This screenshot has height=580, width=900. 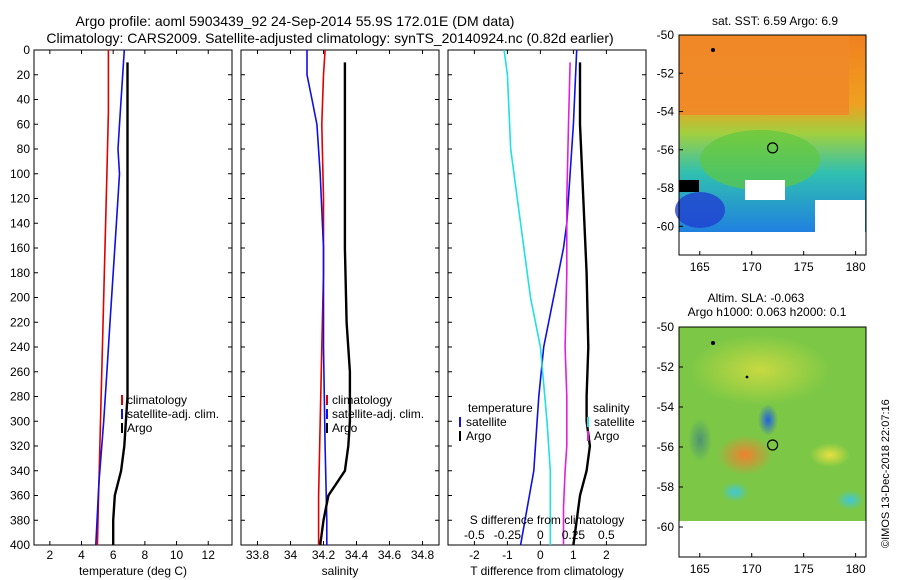 I want to click on y-tick-label: 260, so click(x=20, y=372).